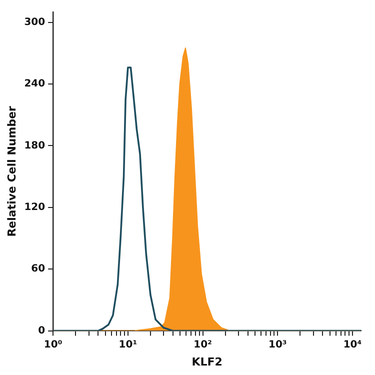  I want to click on y-tick-label: 60, so click(38, 269).